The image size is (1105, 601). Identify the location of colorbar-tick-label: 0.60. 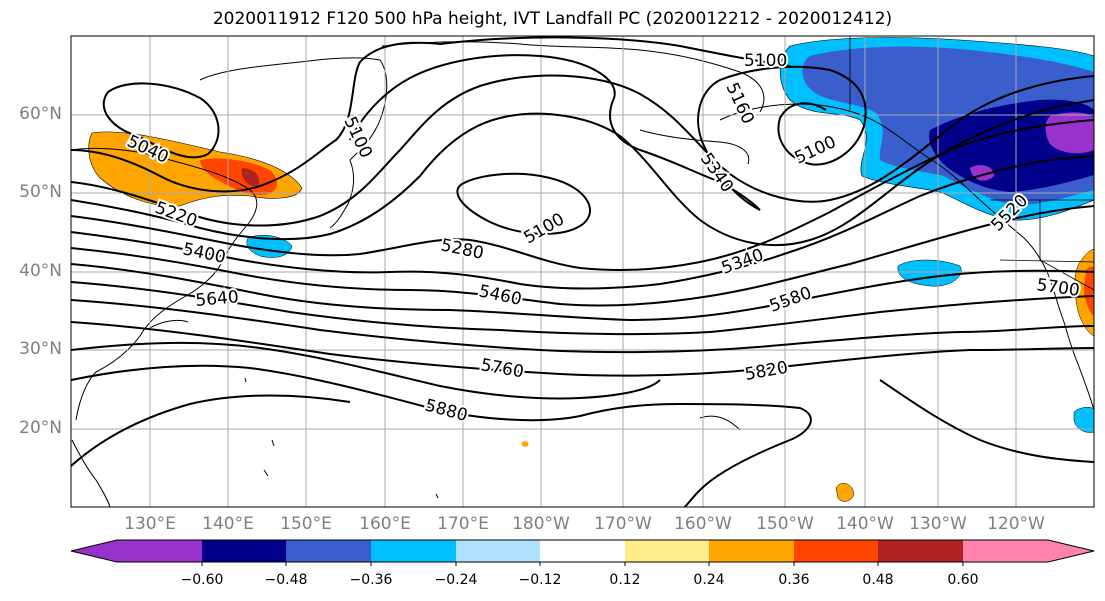
(963, 580).